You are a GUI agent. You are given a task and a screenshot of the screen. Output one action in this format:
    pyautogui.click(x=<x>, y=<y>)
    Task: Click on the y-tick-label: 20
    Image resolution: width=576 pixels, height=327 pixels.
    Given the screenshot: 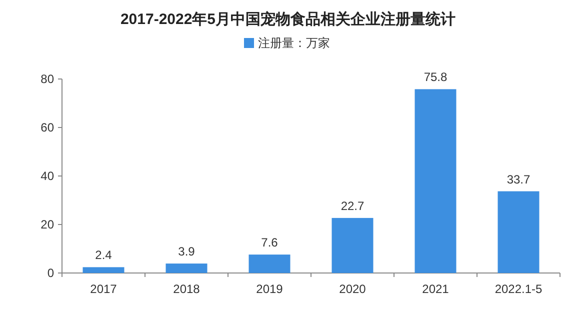 What is the action you would take?
    pyautogui.click(x=47, y=225)
    